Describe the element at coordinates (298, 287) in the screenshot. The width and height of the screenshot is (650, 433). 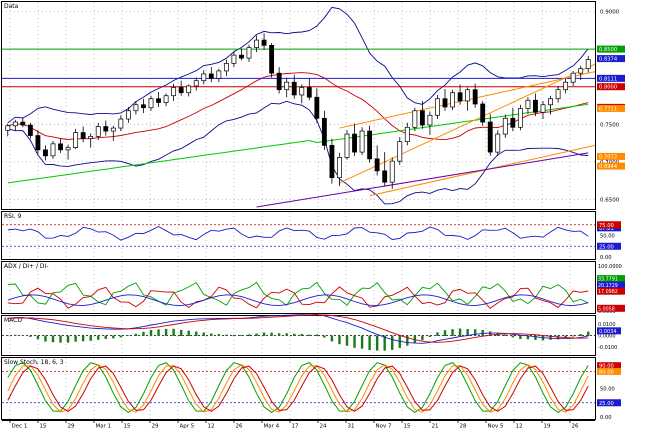
I see `adx-panel-frame` at that location.